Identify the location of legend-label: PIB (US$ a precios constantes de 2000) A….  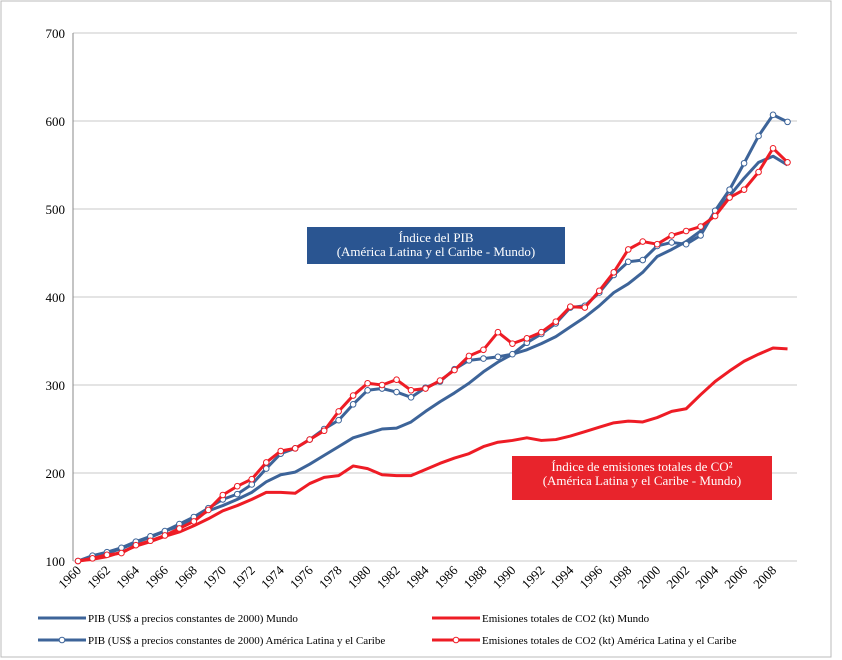
(236, 641).